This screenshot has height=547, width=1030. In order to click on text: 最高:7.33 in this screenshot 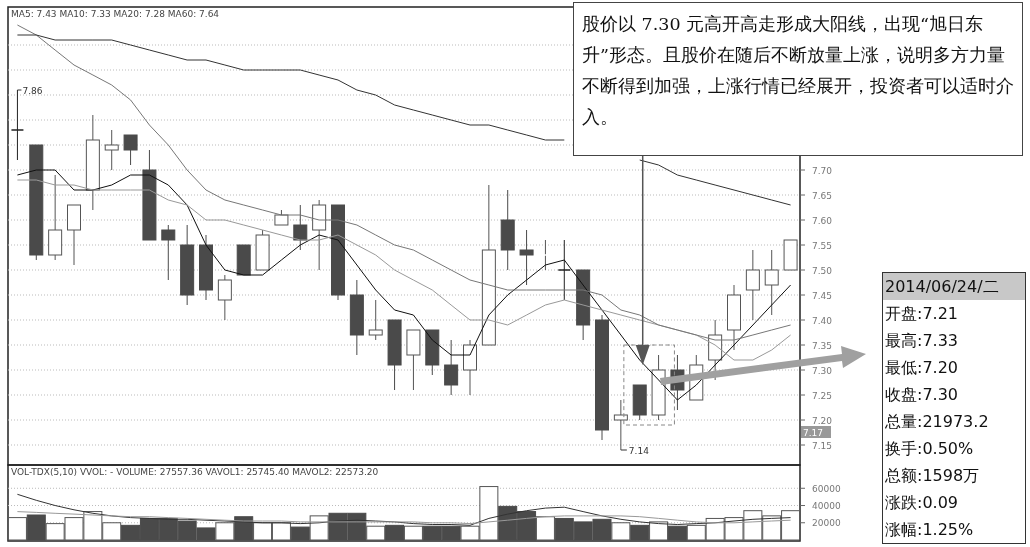, I will do `click(921, 341)`.